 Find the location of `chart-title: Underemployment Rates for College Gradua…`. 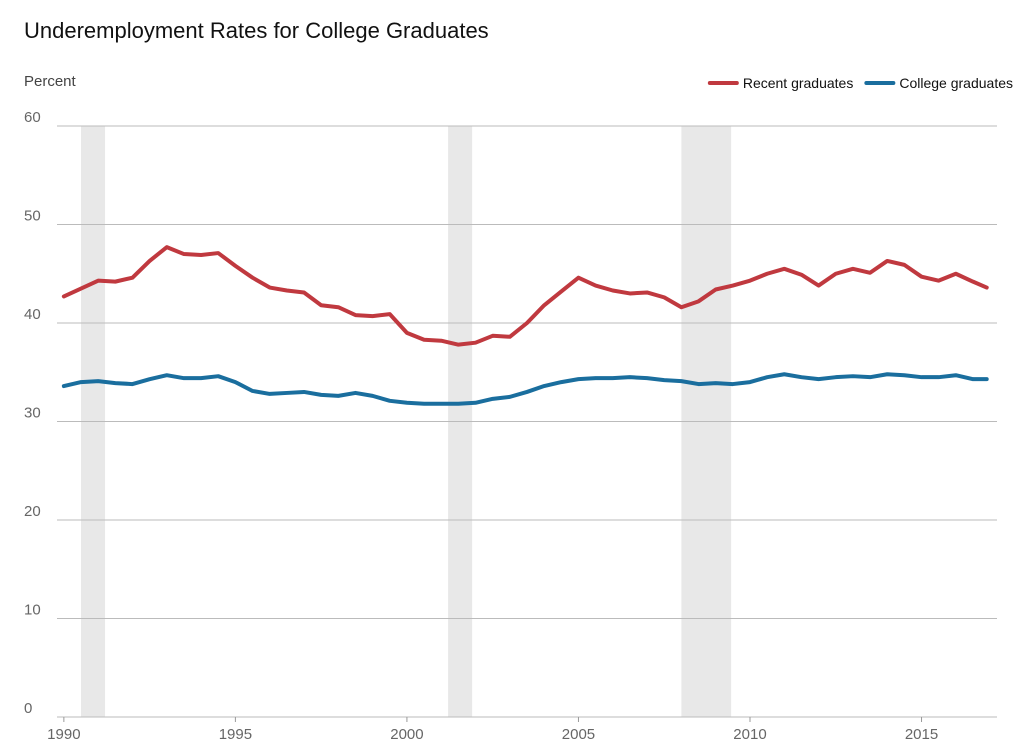

chart-title: Underemployment Rates for College Gradua… is located at coordinates (256, 30).